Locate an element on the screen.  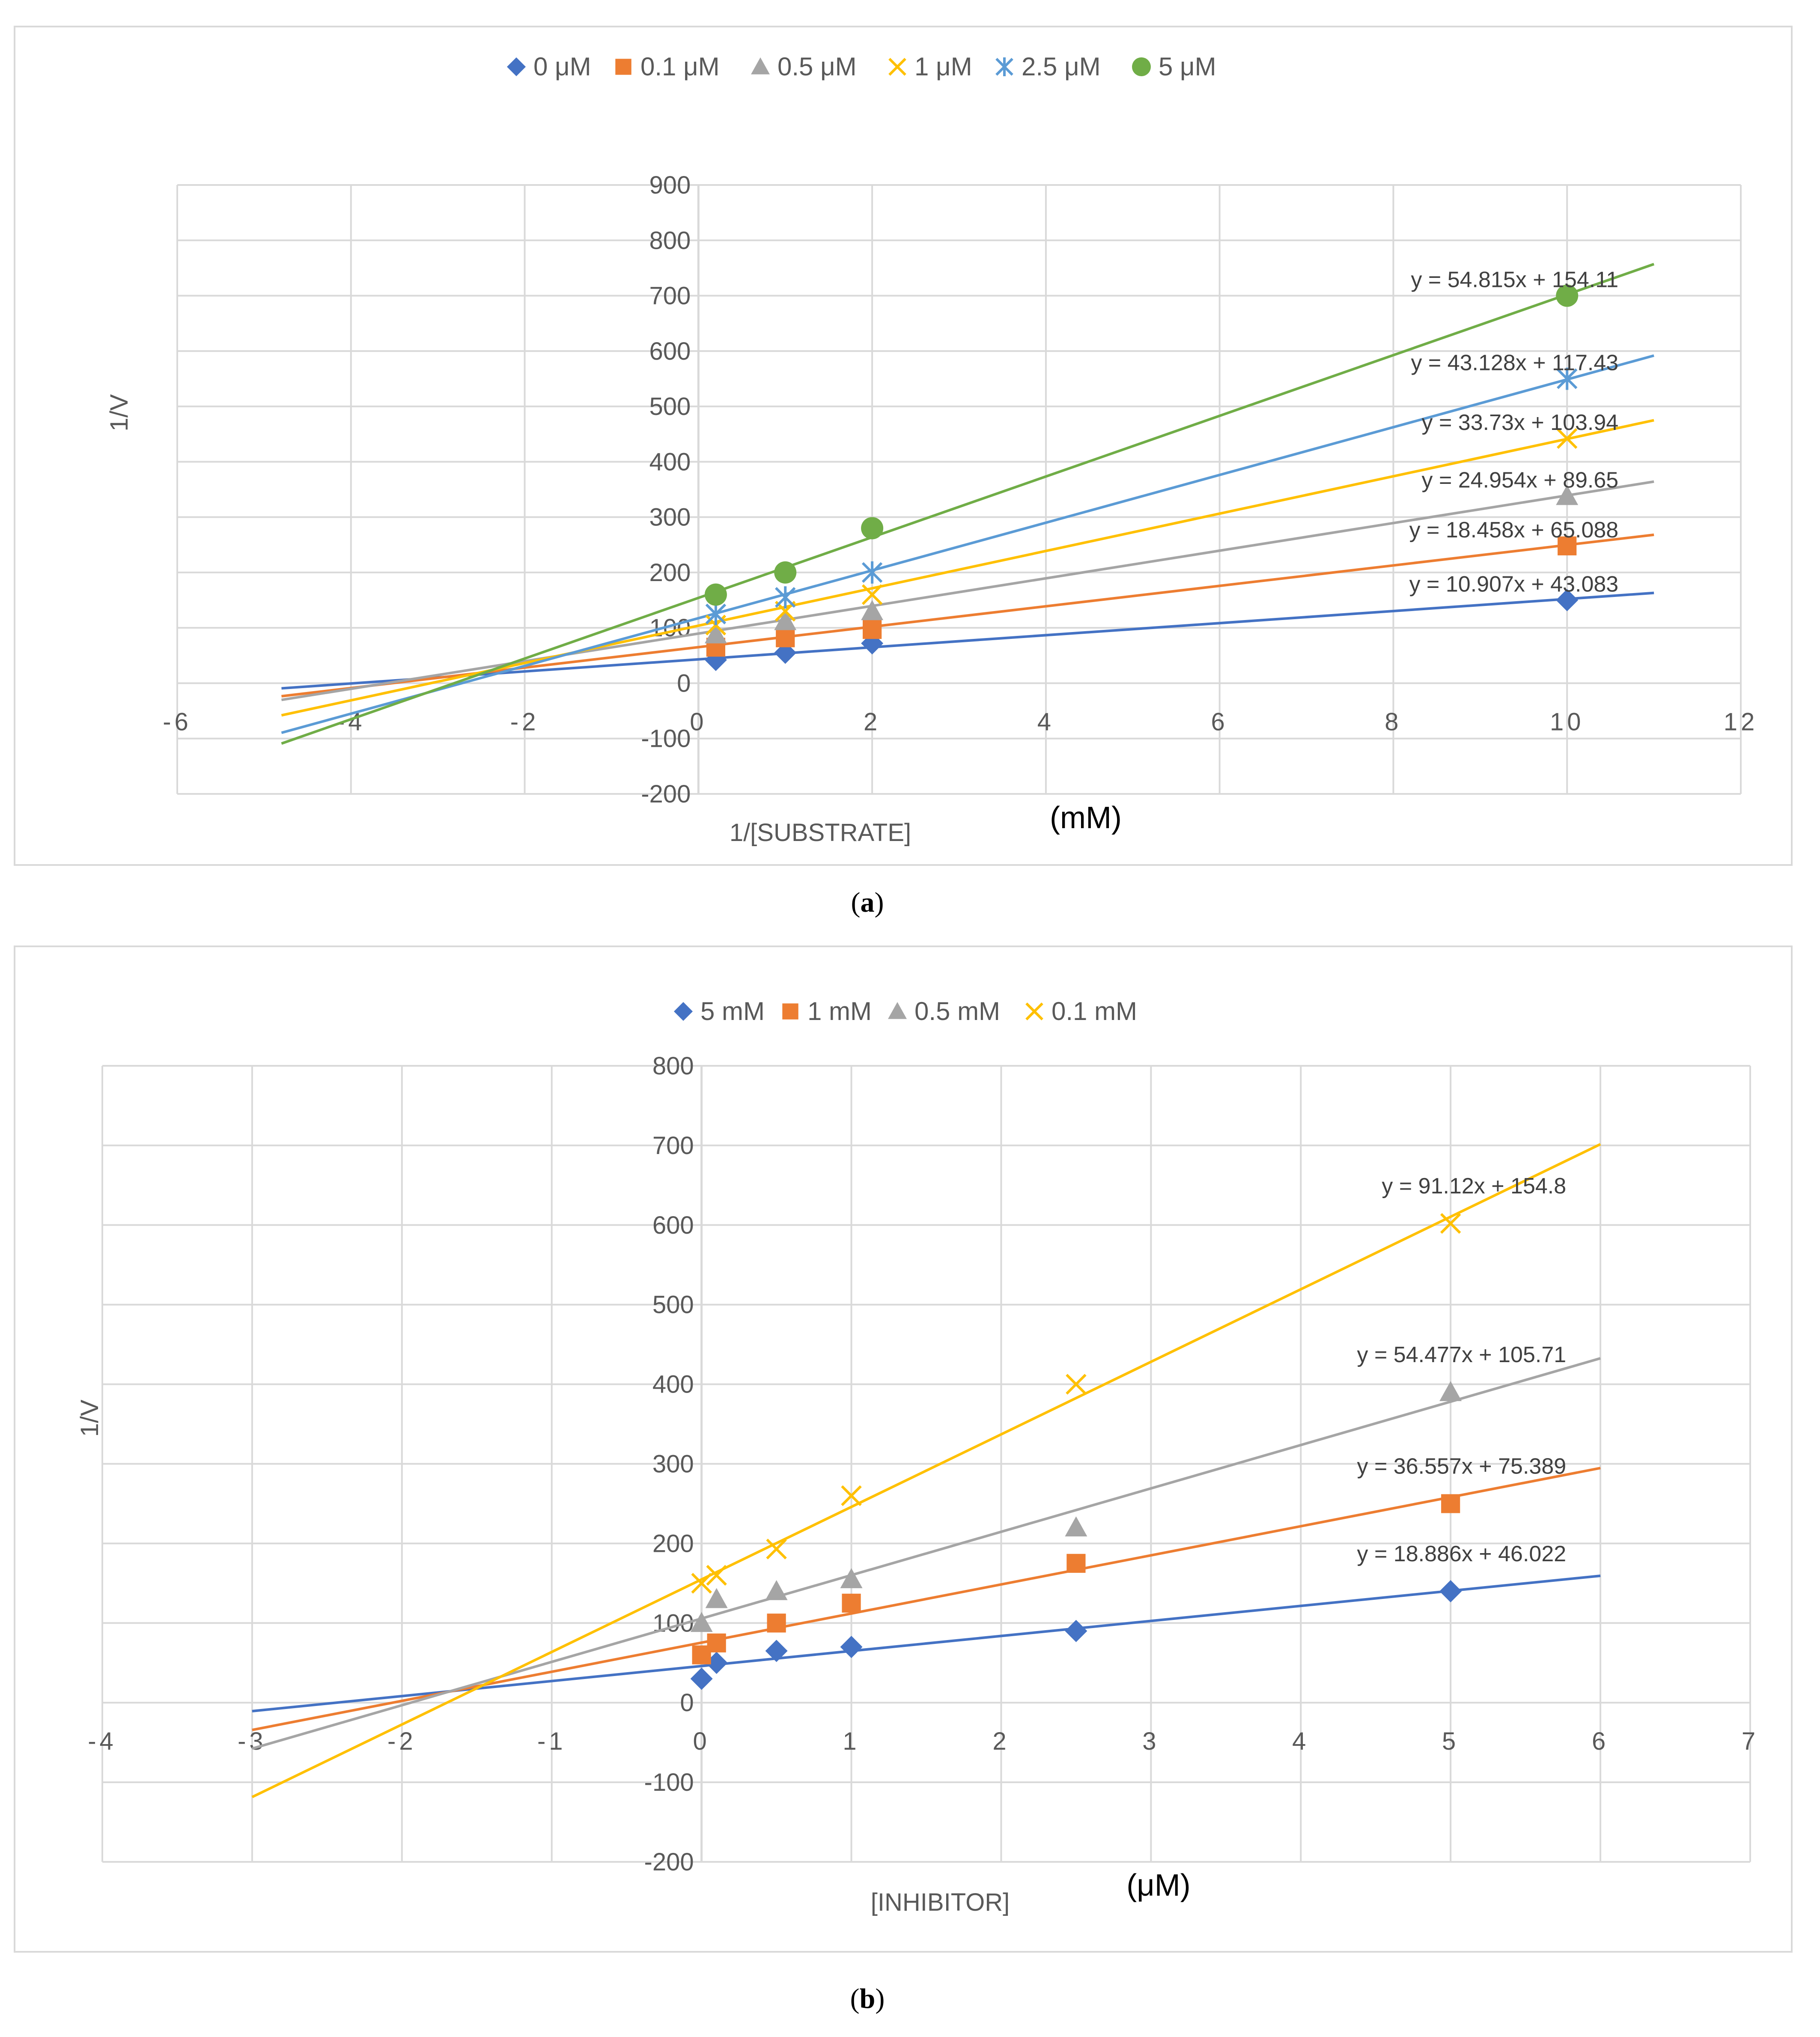
y-tick-label: -200 is located at coordinates (666, 794).